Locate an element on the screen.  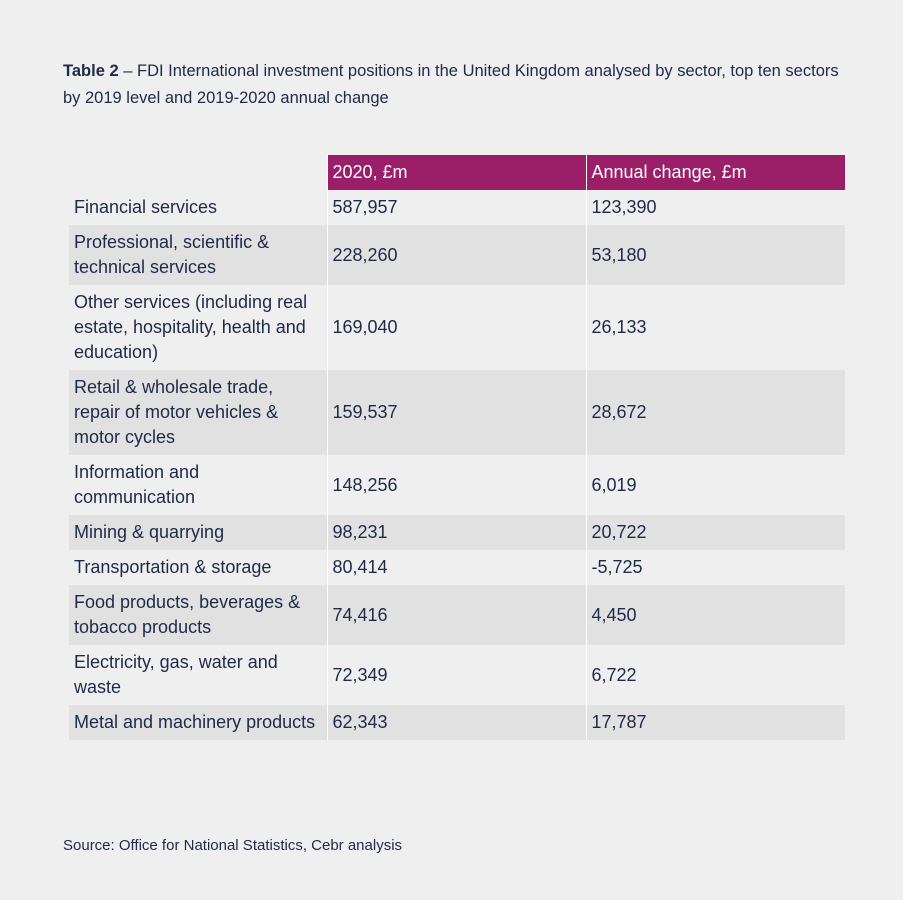
value-2020-cell: 159,537 is located at coordinates (456, 412).